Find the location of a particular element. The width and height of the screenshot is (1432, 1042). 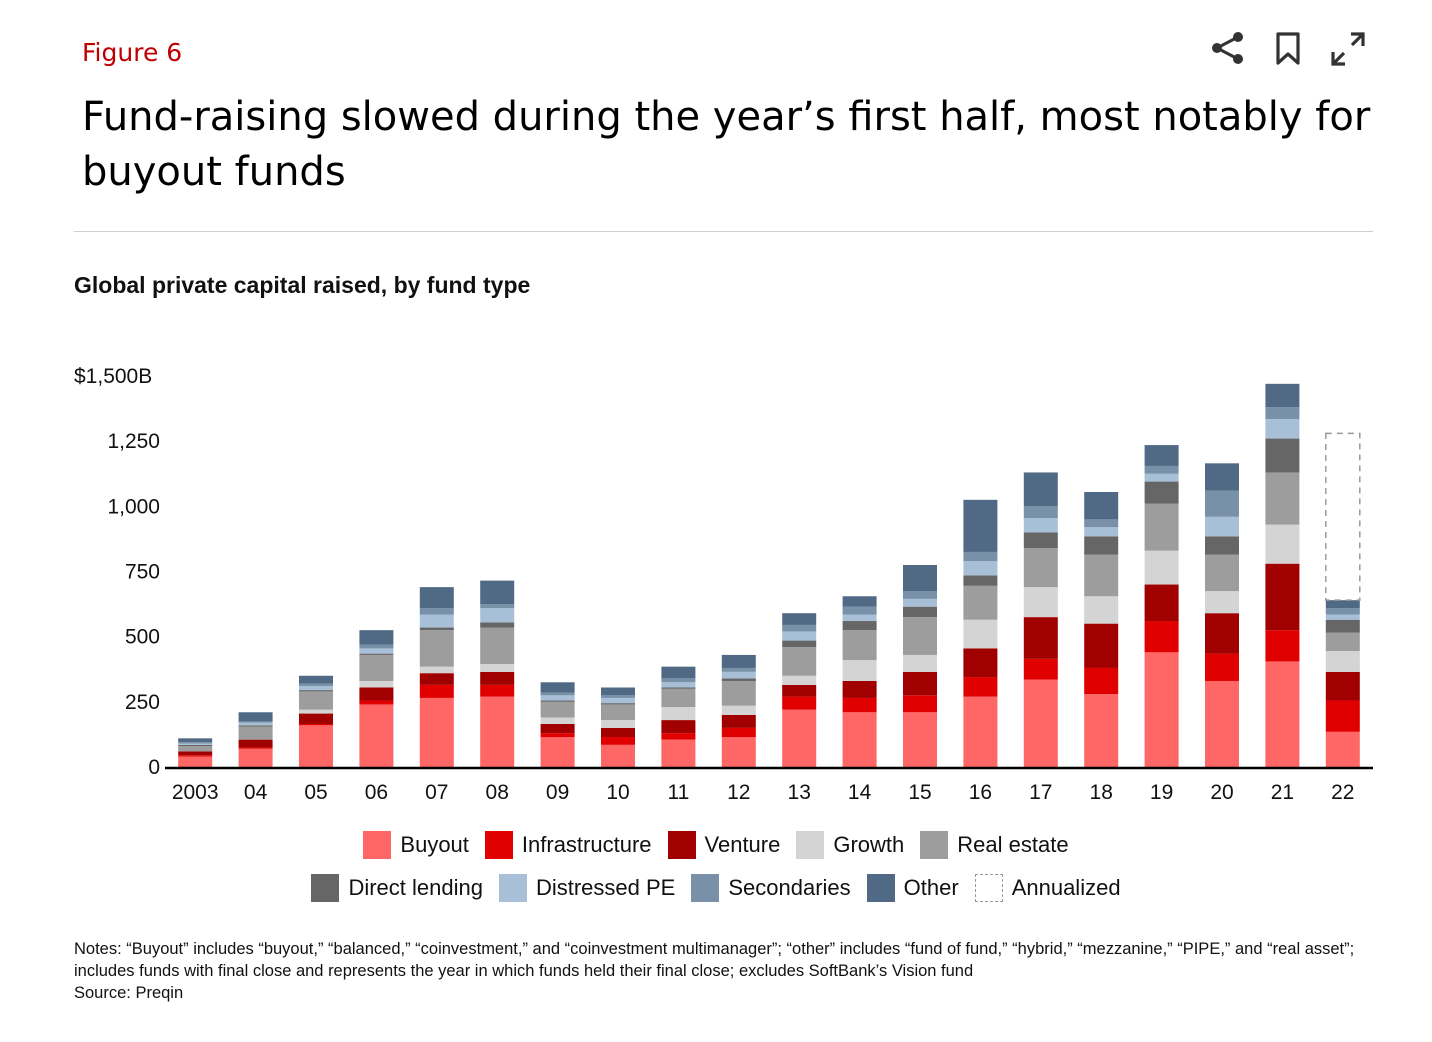

bookmark-button is located at coordinates (1288, 49).